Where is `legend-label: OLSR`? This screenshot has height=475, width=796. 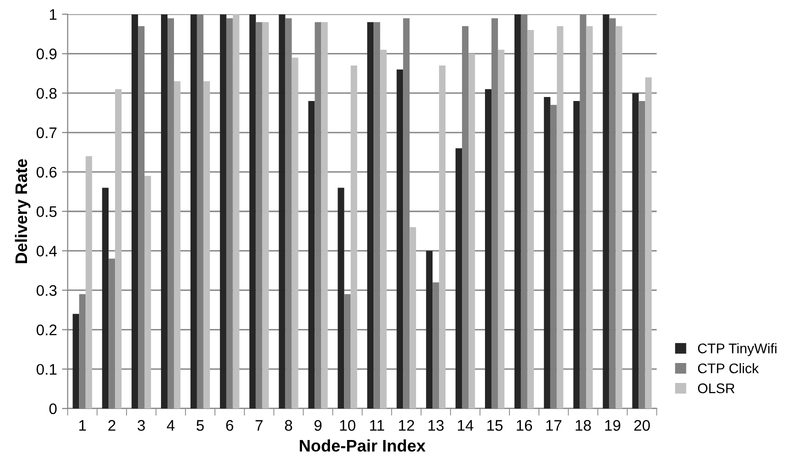
legend-label: OLSR is located at coordinates (716, 388).